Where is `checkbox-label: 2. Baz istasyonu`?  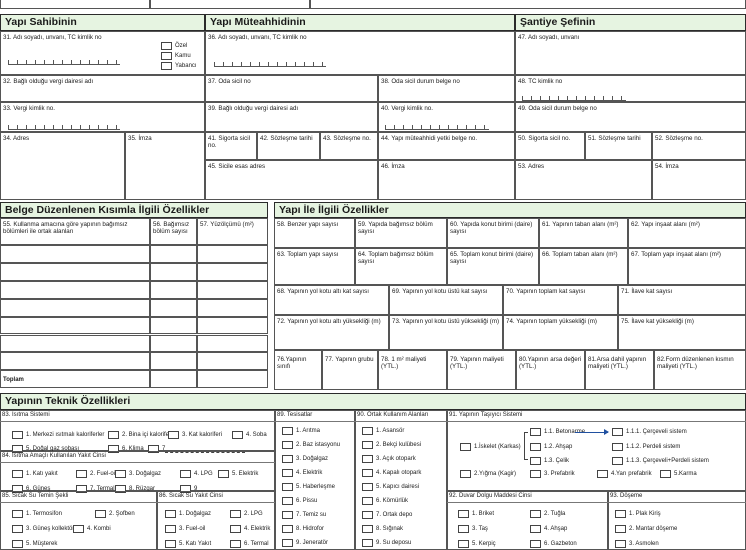
checkbox-label: 2. Baz istasyonu is located at coordinates (318, 445).